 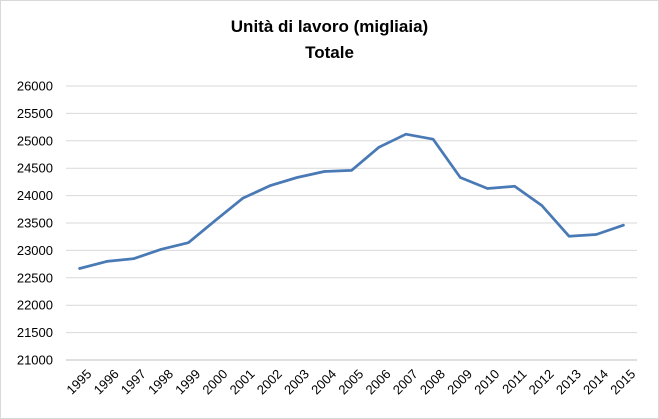 I want to click on x-tick-label: 2015, so click(x=622, y=381).